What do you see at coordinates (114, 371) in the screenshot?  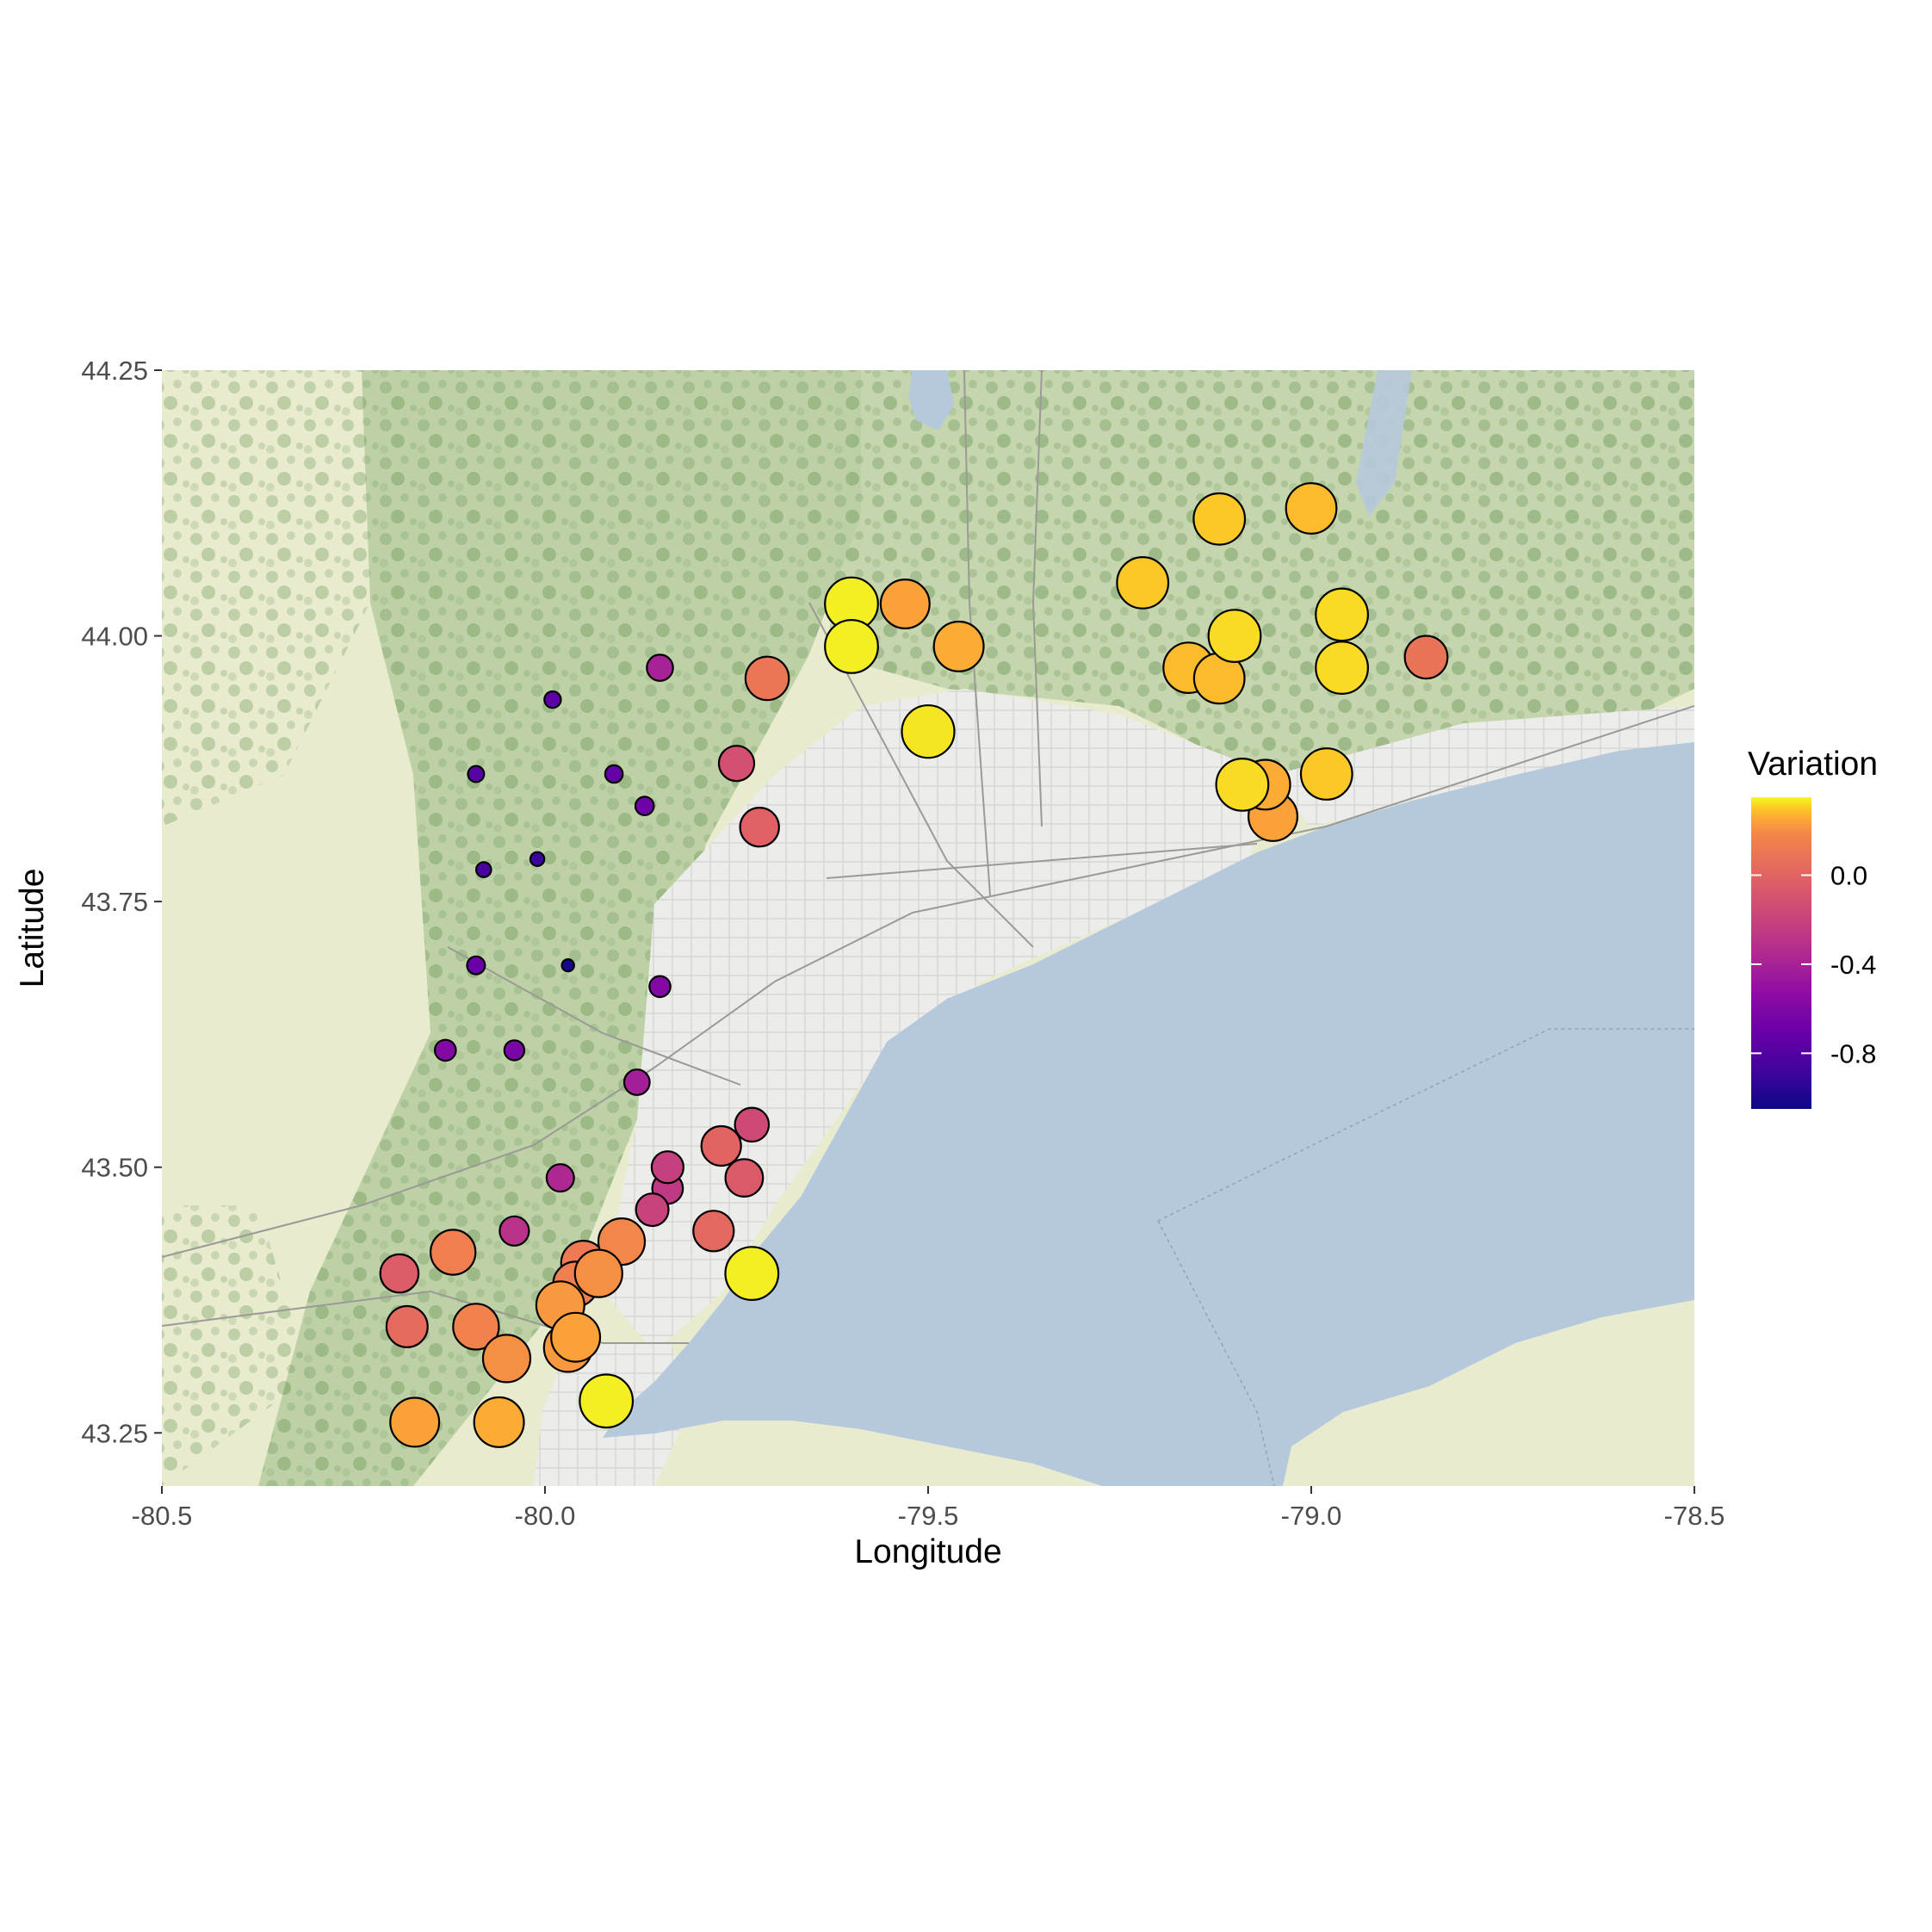 I see `y-tick-label: 44.25` at bounding box center [114, 371].